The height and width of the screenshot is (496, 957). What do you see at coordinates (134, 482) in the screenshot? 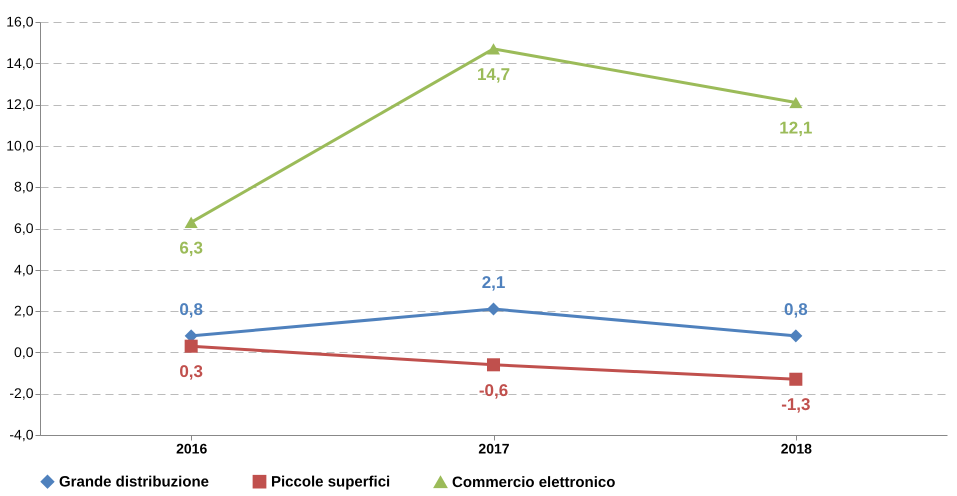
I see `legend-label: Grande distribuzione` at bounding box center [134, 482].